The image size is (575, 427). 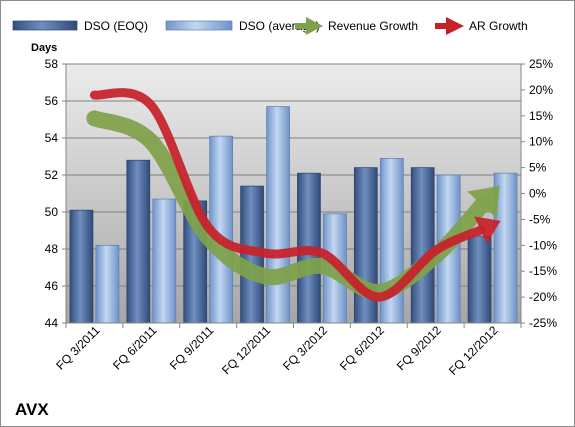 I want to click on x-tick-label: FQ 12/2011, so click(x=246, y=350).